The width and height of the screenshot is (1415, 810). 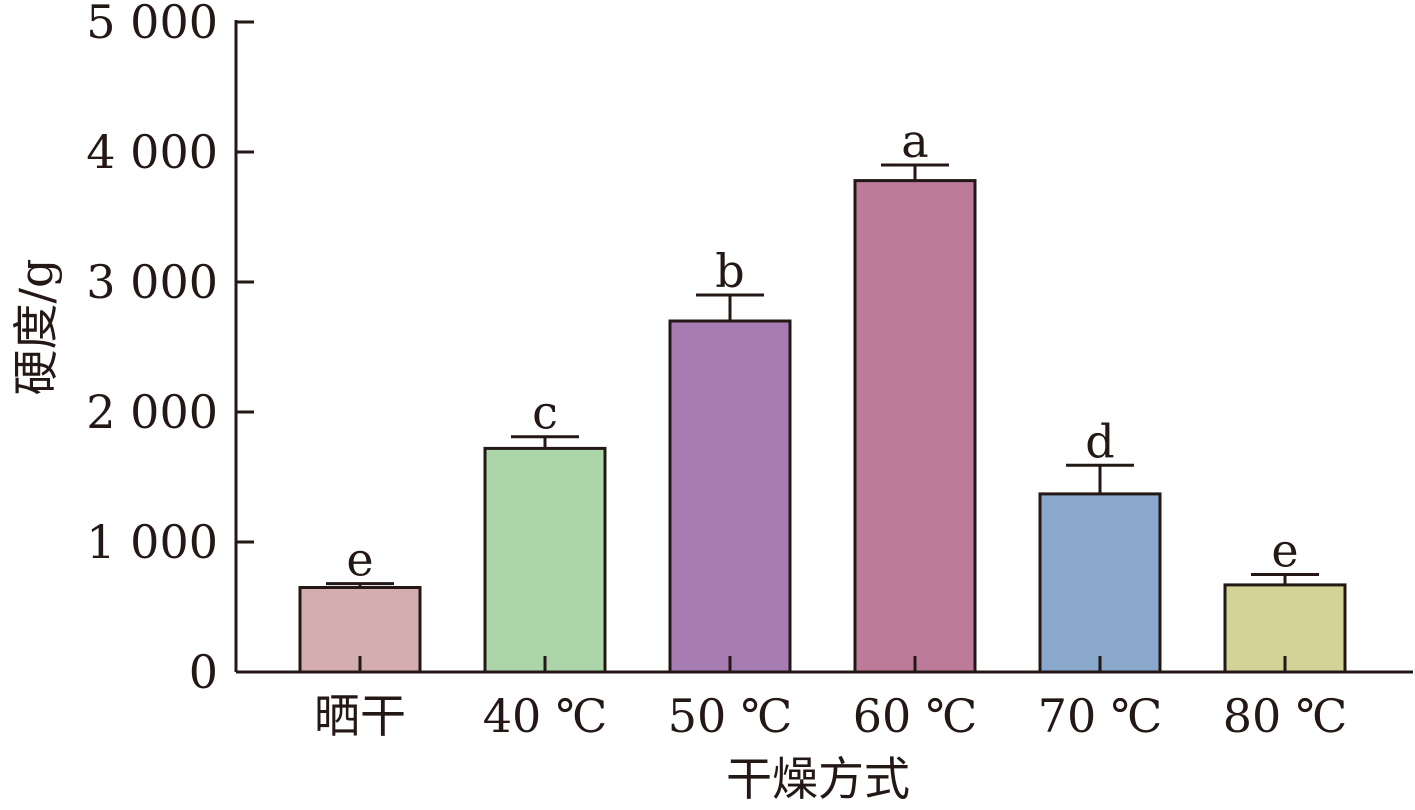 What do you see at coordinates (730, 716) in the screenshot?
I see `x-tick-label: 50 ℃` at bounding box center [730, 716].